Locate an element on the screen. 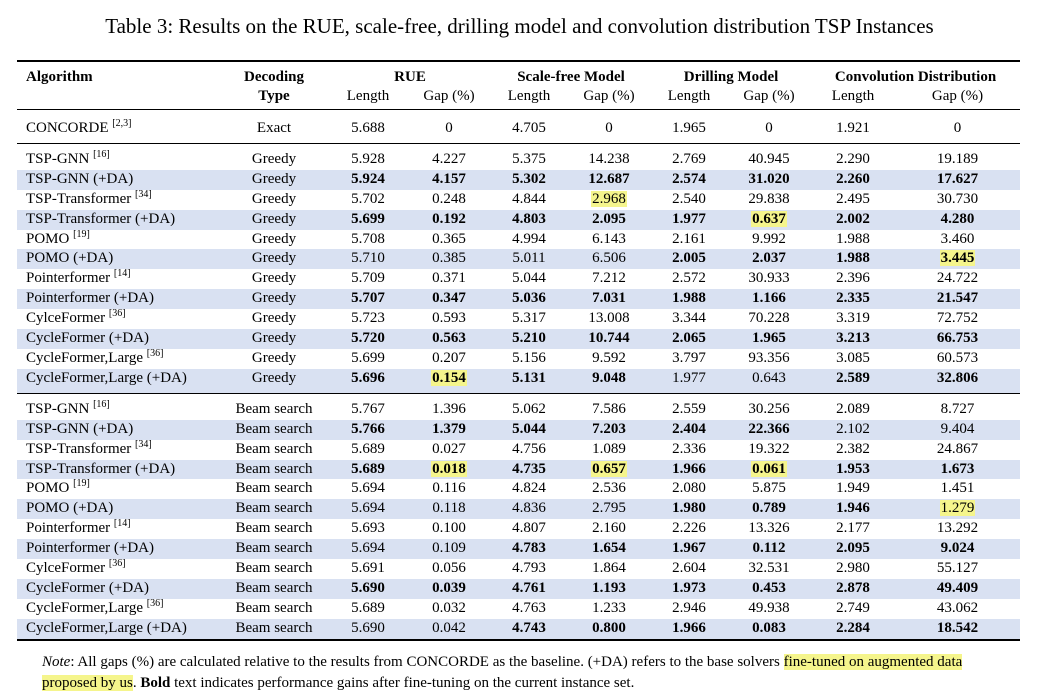 Image resolution: width=1039 pixels, height=694 pixels. value-cell: 60.573 is located at coordinates (957, 357).